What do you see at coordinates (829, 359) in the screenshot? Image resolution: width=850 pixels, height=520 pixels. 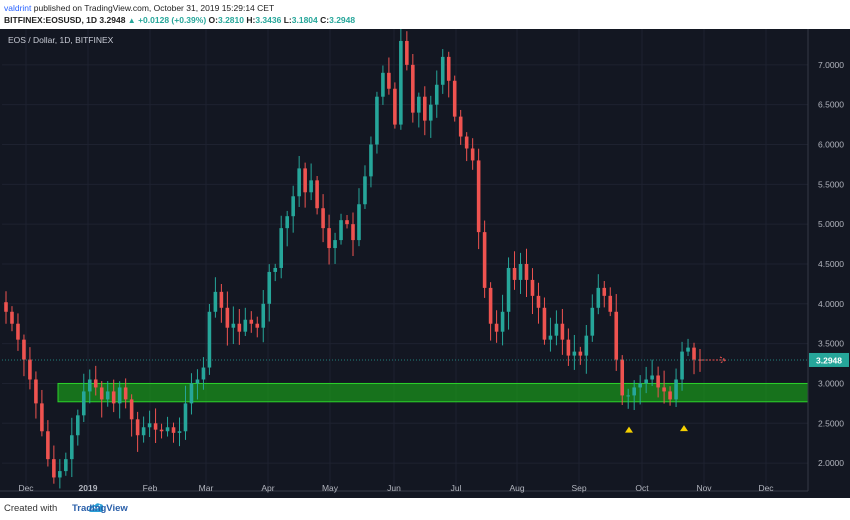 I see `last-price-badge` at bounding box center [829, 359].